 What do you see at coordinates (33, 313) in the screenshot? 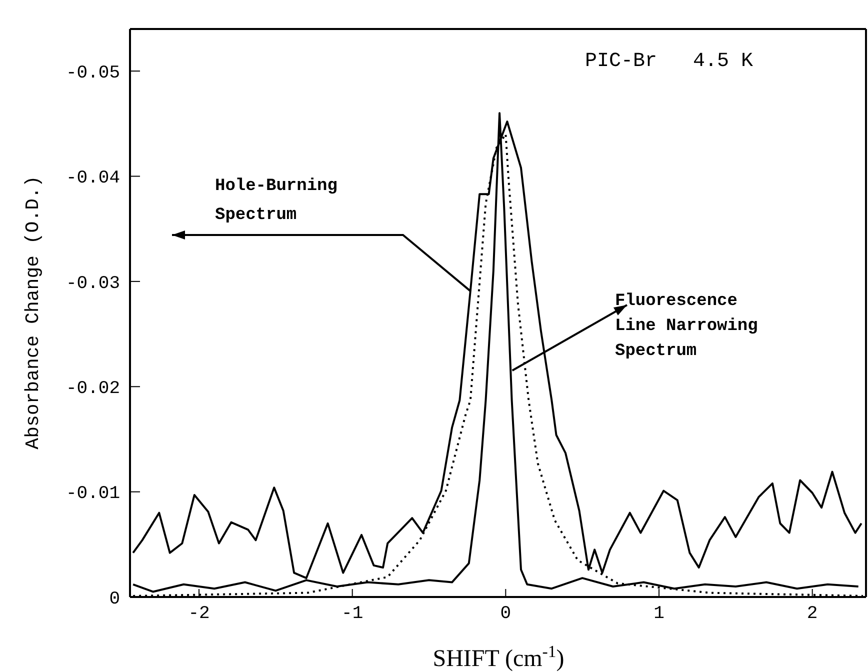
I see `y-axis-title: Absorbance Change (O.D.)` at bounding box center [33, 313].